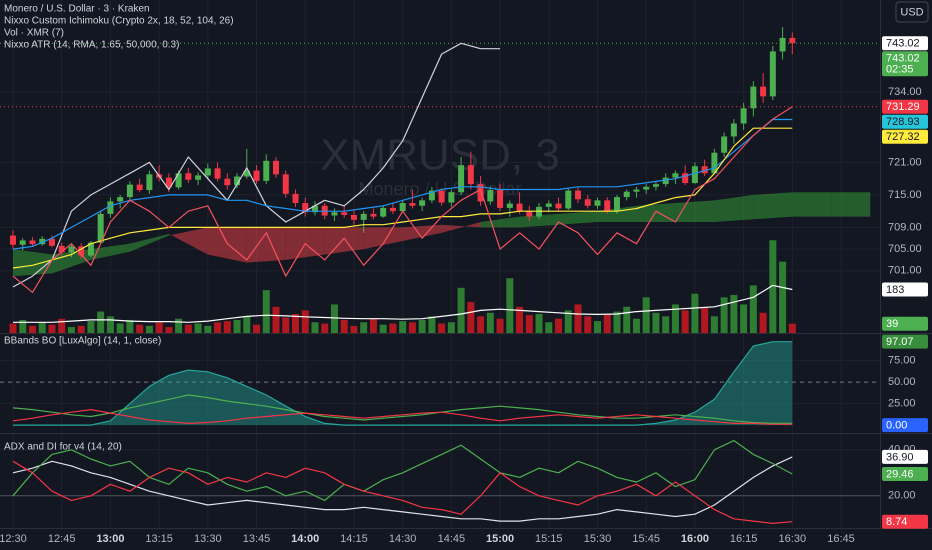 The width and height of the screenshot is (932, 550). What do you see at coordinates (208, 539) in the screenshot?
I see `x-tick-label: 13:30` at bounding box center [208, 539].